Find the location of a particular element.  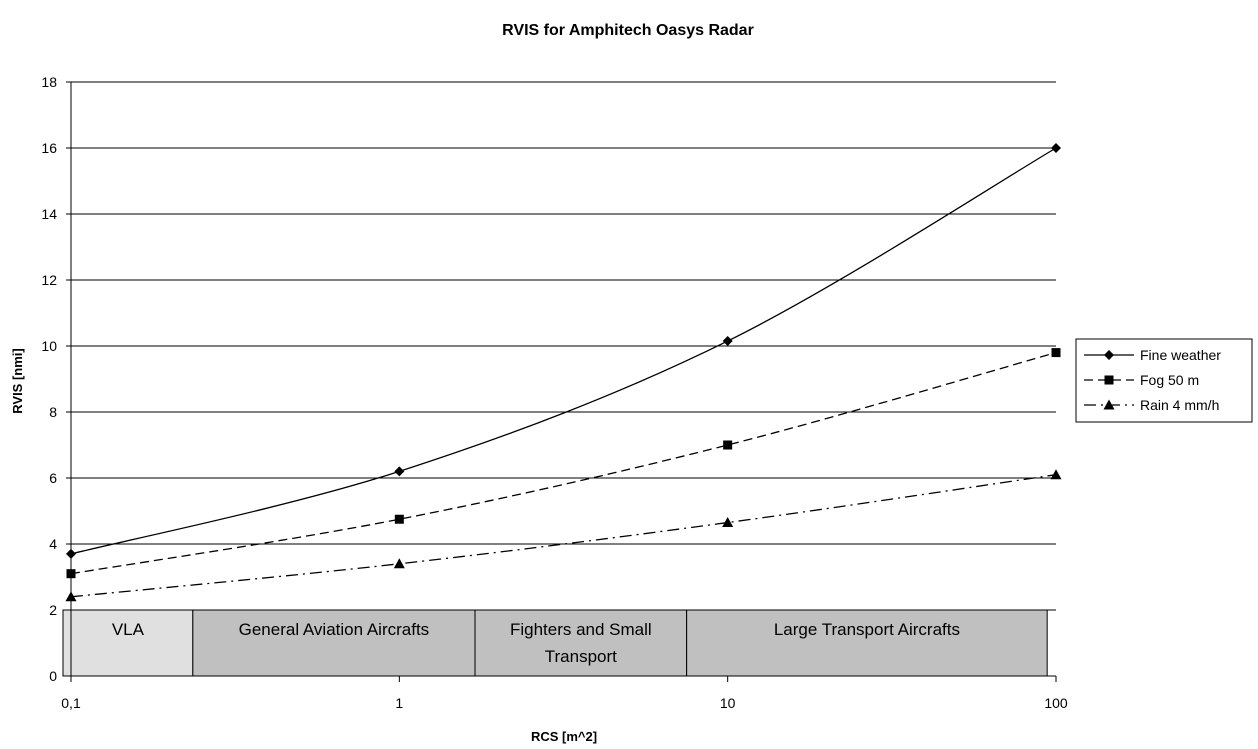

y-tick-label: 18 is located at coordinates (49, 82).